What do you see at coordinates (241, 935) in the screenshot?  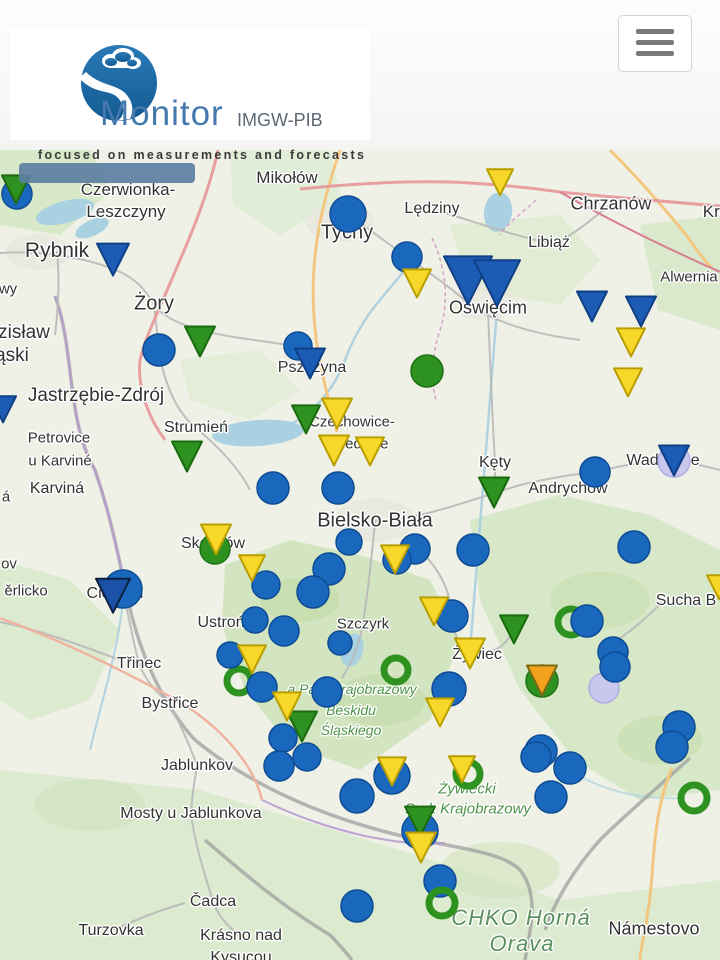 I see `map-label: Krásno nad` at bounding box center [241, 935].